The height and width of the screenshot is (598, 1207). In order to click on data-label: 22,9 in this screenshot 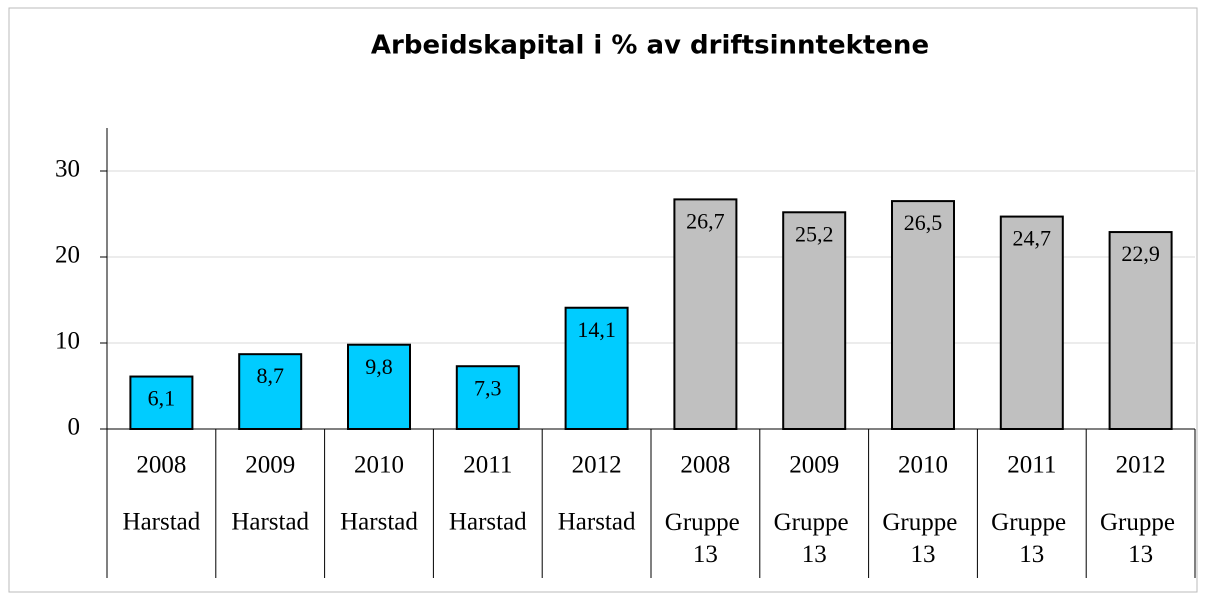, I will do `click(1140, 253)`.